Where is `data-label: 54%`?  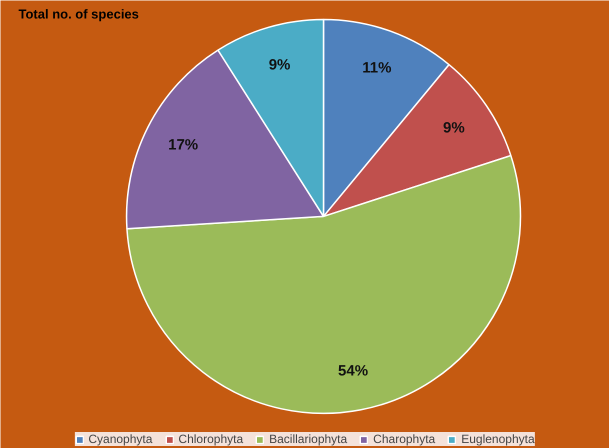
data-label: 54% is located at coordinates (353, 371).